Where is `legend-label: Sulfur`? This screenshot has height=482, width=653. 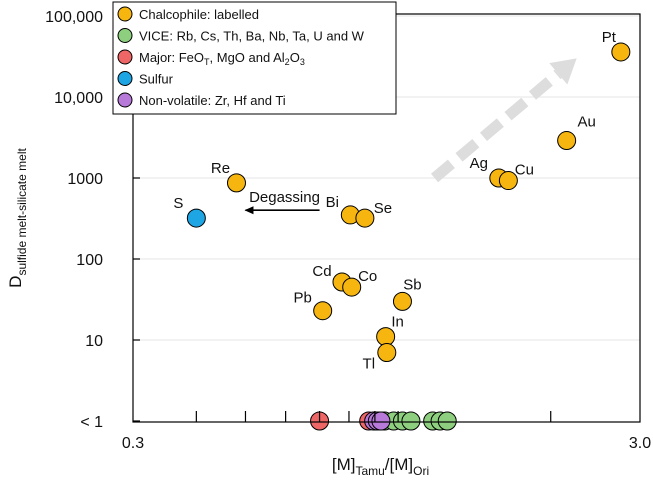 legend-label: Sulfur is located at coordinates (156, 79).